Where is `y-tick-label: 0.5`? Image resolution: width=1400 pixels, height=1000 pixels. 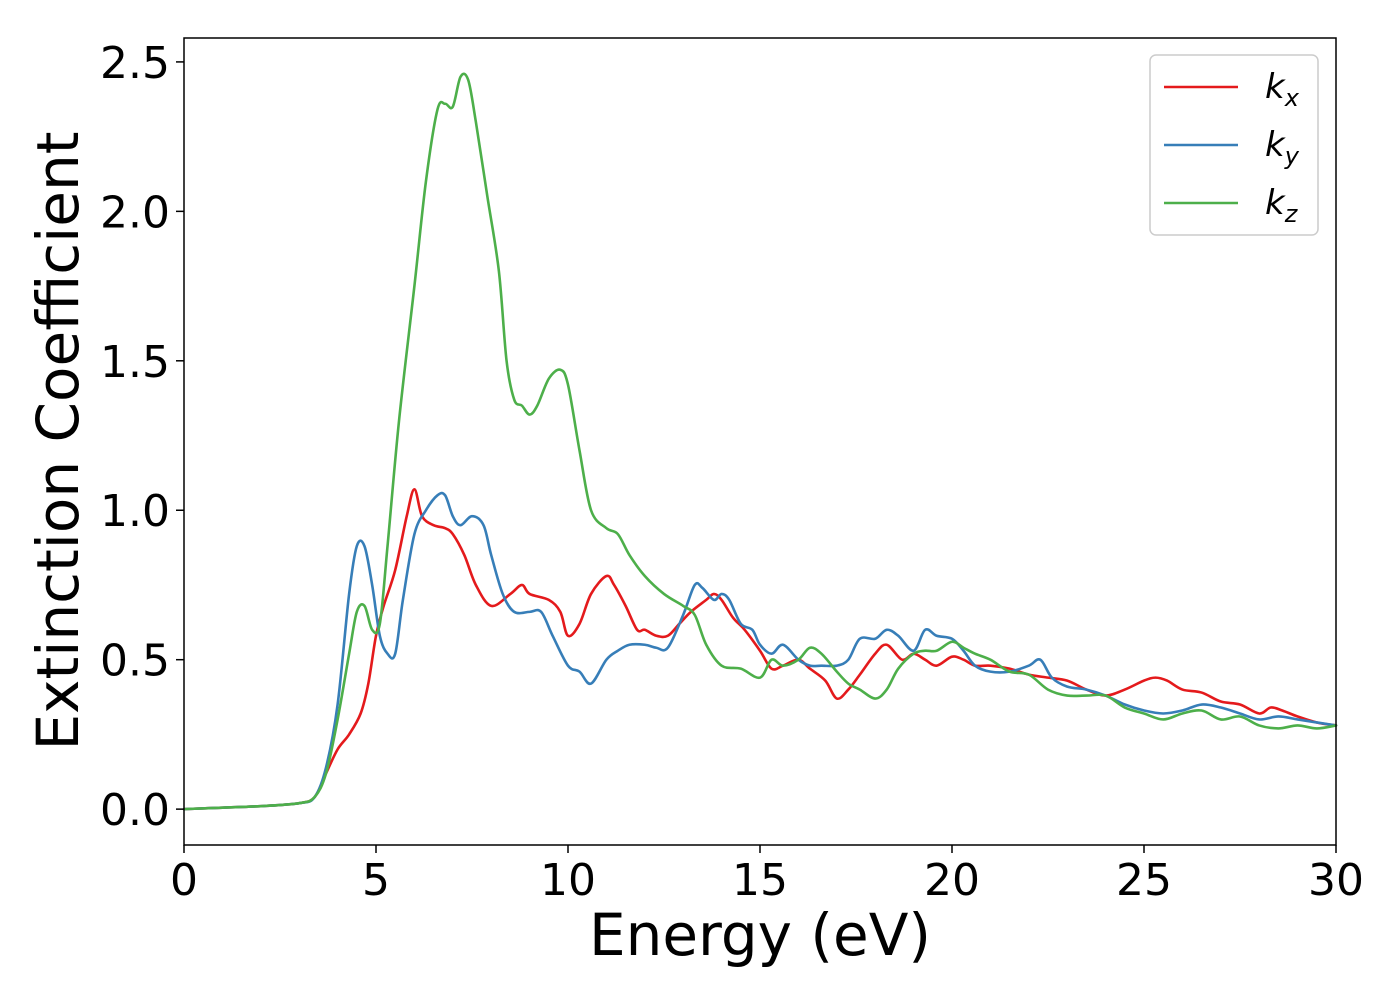 y-tick-label: 0.5 is located at coordinates (135, 661).